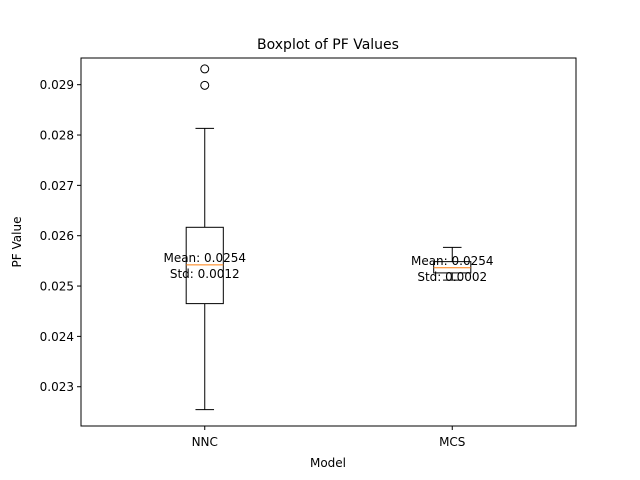 Image resolution: width=640 pixels, height=480 pixels. Describe the element at coordinates (57, 85) in the screenshot. I see `y-tick-label: 0.029` at that location.